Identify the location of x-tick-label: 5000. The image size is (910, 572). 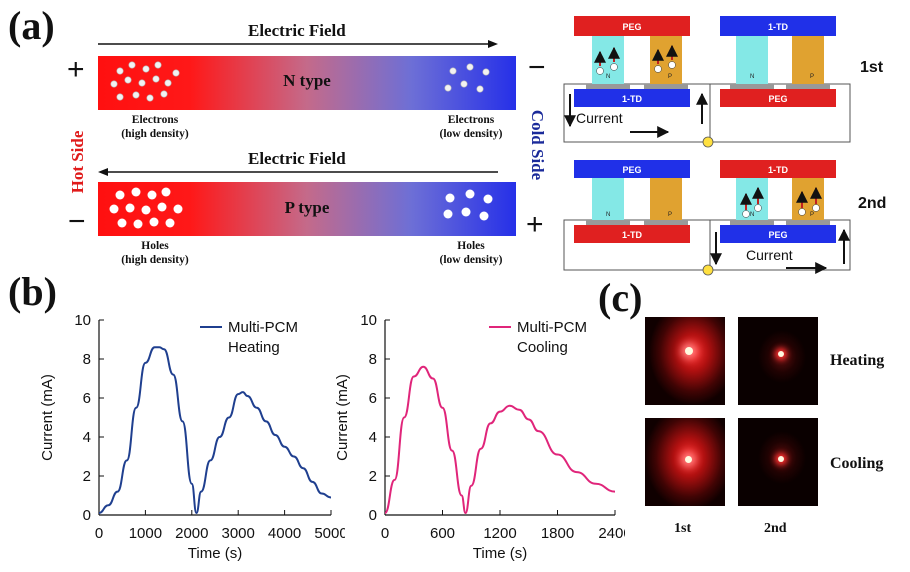
(329, 533).